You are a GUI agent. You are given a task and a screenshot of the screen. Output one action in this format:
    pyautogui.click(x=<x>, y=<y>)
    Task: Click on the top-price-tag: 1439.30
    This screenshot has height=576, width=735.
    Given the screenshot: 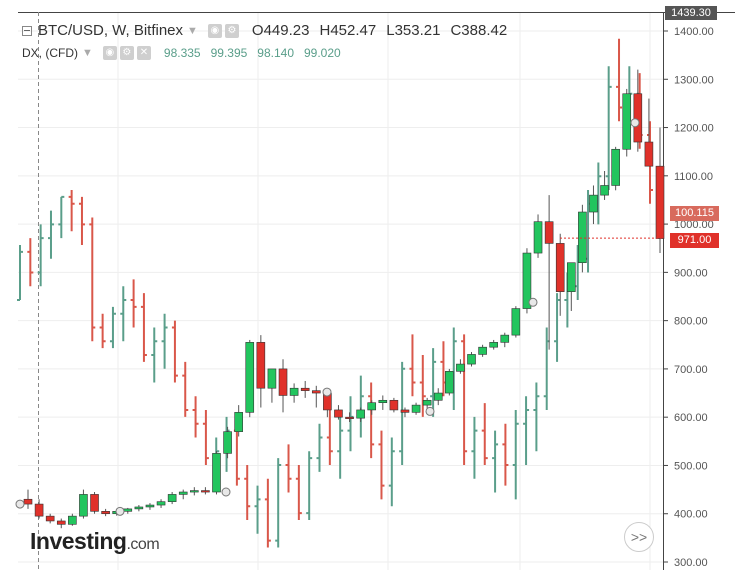 What is the action you would take?
    pyautogui.click(x=691, y=13)
    